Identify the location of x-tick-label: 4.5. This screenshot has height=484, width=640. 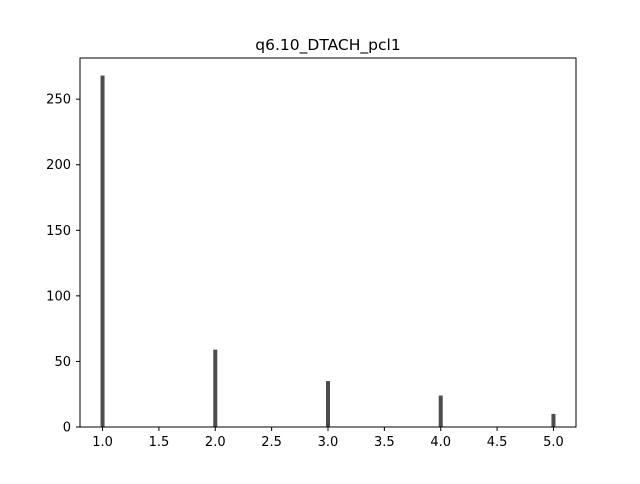
(497, 442).